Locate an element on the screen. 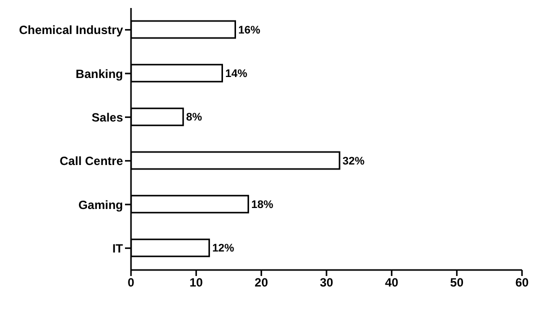  data-label: 18% is located at coordinates (262, 205).